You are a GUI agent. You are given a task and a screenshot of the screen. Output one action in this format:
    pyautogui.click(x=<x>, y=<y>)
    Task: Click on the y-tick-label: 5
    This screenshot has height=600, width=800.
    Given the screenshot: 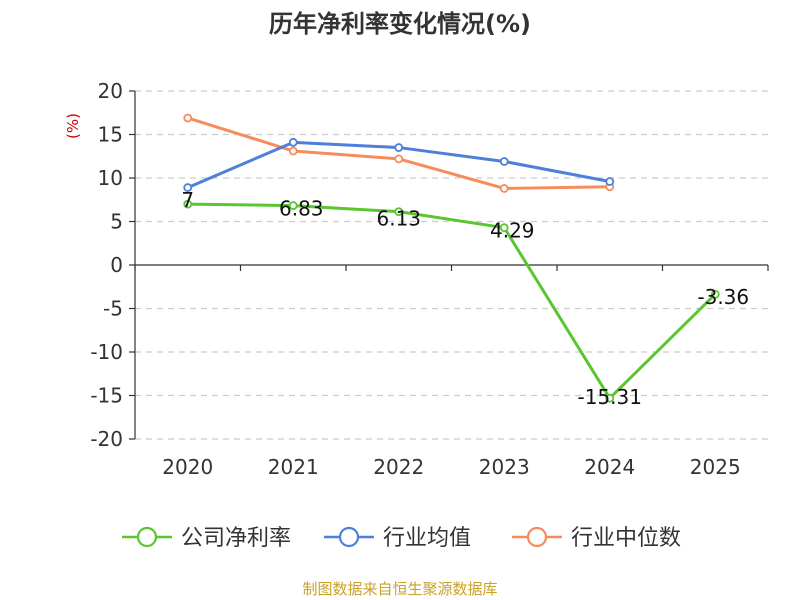 What is the action you would take?
    pyautogui.click(x=116, y=222)
    